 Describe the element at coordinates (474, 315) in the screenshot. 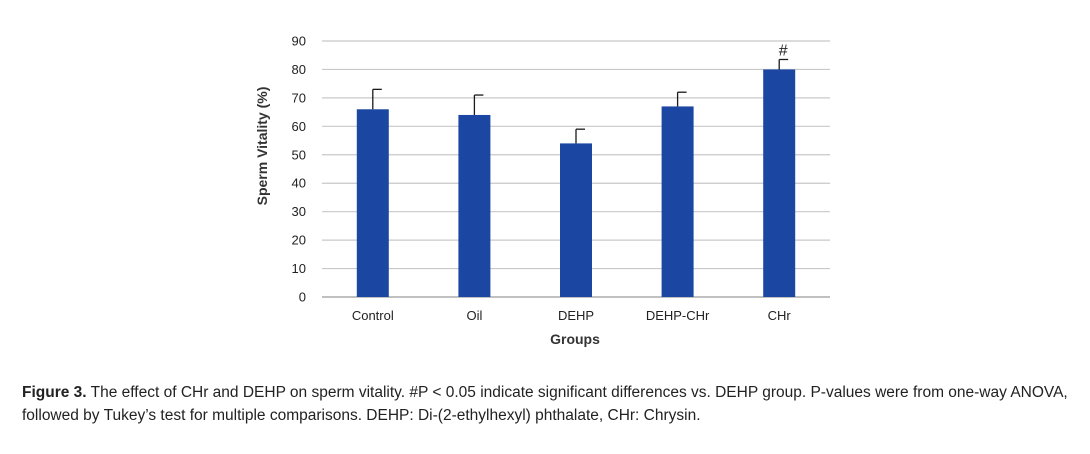

I see `x-category-label: Oil` at that location.